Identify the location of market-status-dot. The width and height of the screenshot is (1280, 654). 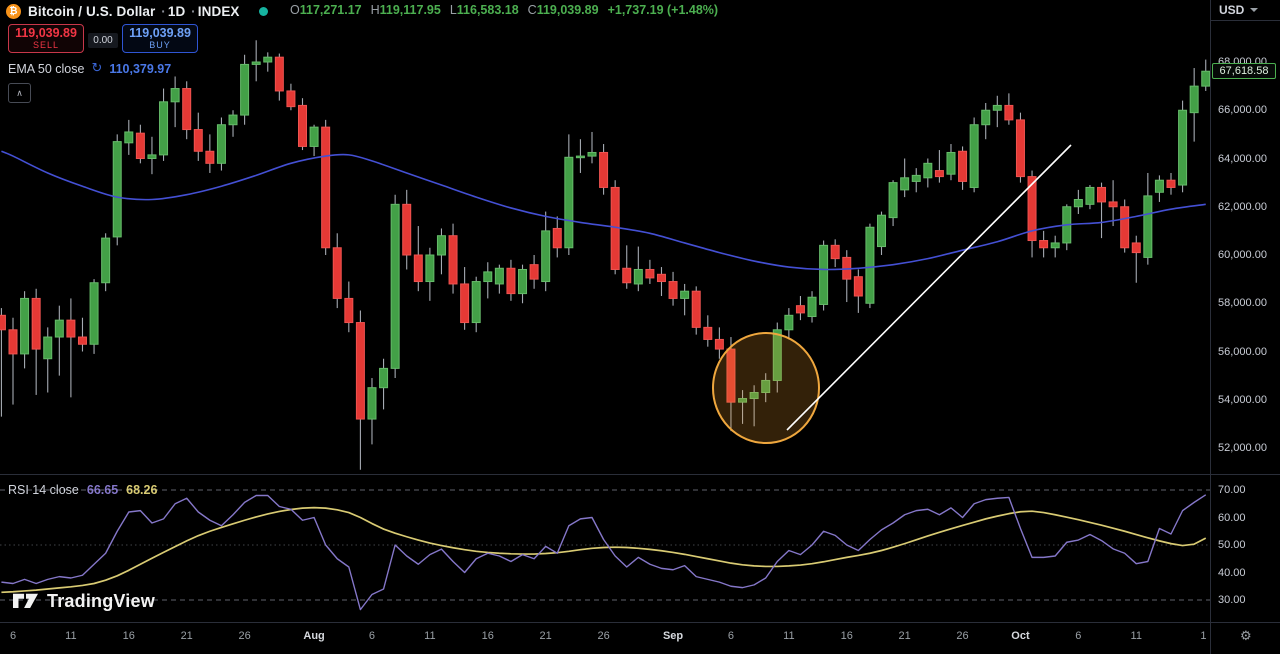
(263, 11).